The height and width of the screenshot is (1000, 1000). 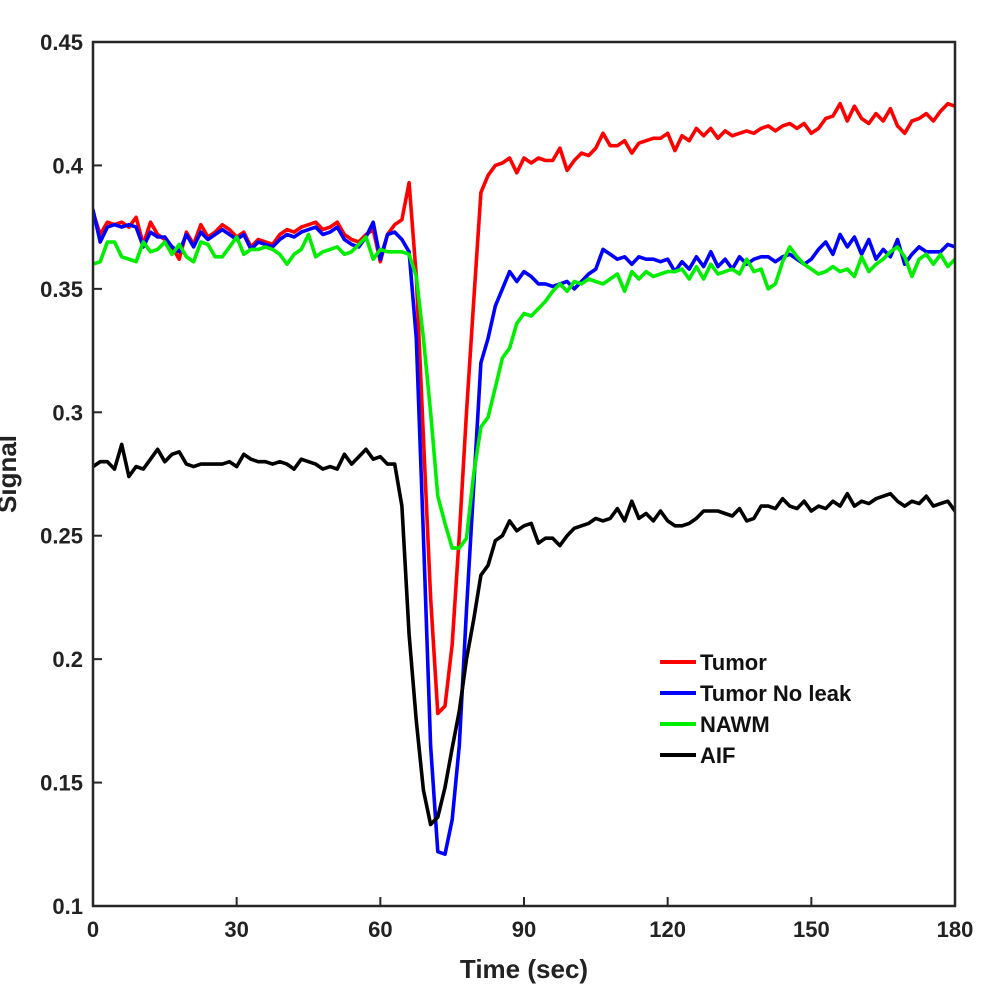 What do you see at coordinates (236, 929) in the screenshot?
I see `x-tick-label: 30` at bounding box center [236, 929].